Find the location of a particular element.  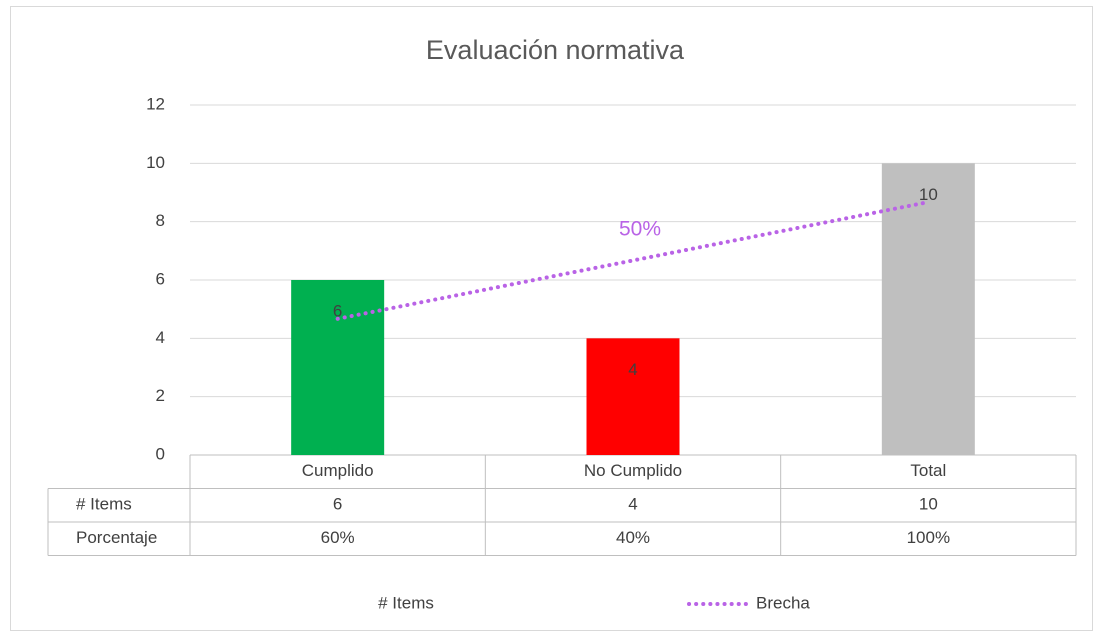

table-cell: 10 is located at coordinates (928, 504).